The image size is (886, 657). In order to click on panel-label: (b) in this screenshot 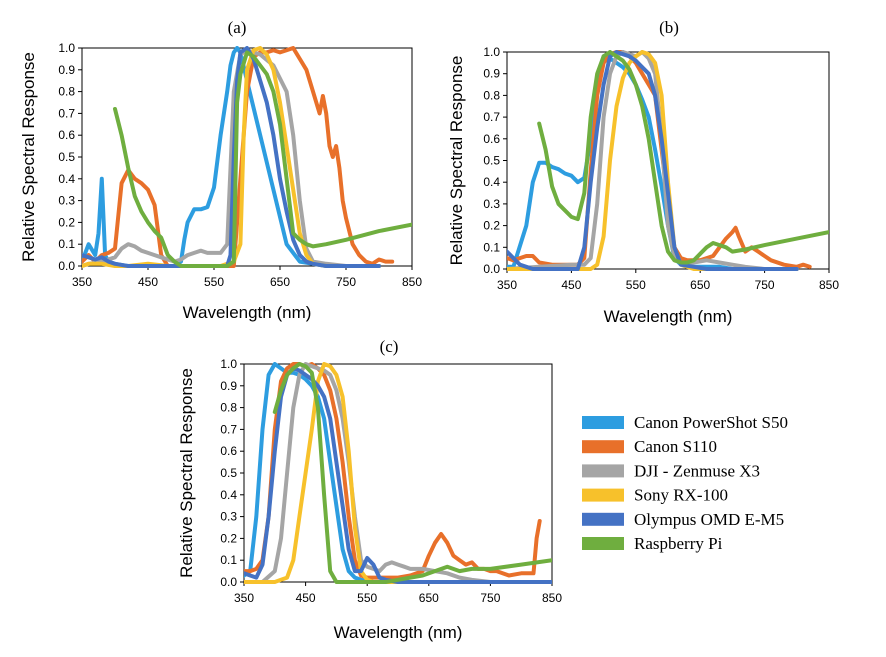, I will do `click(669, 27)`.